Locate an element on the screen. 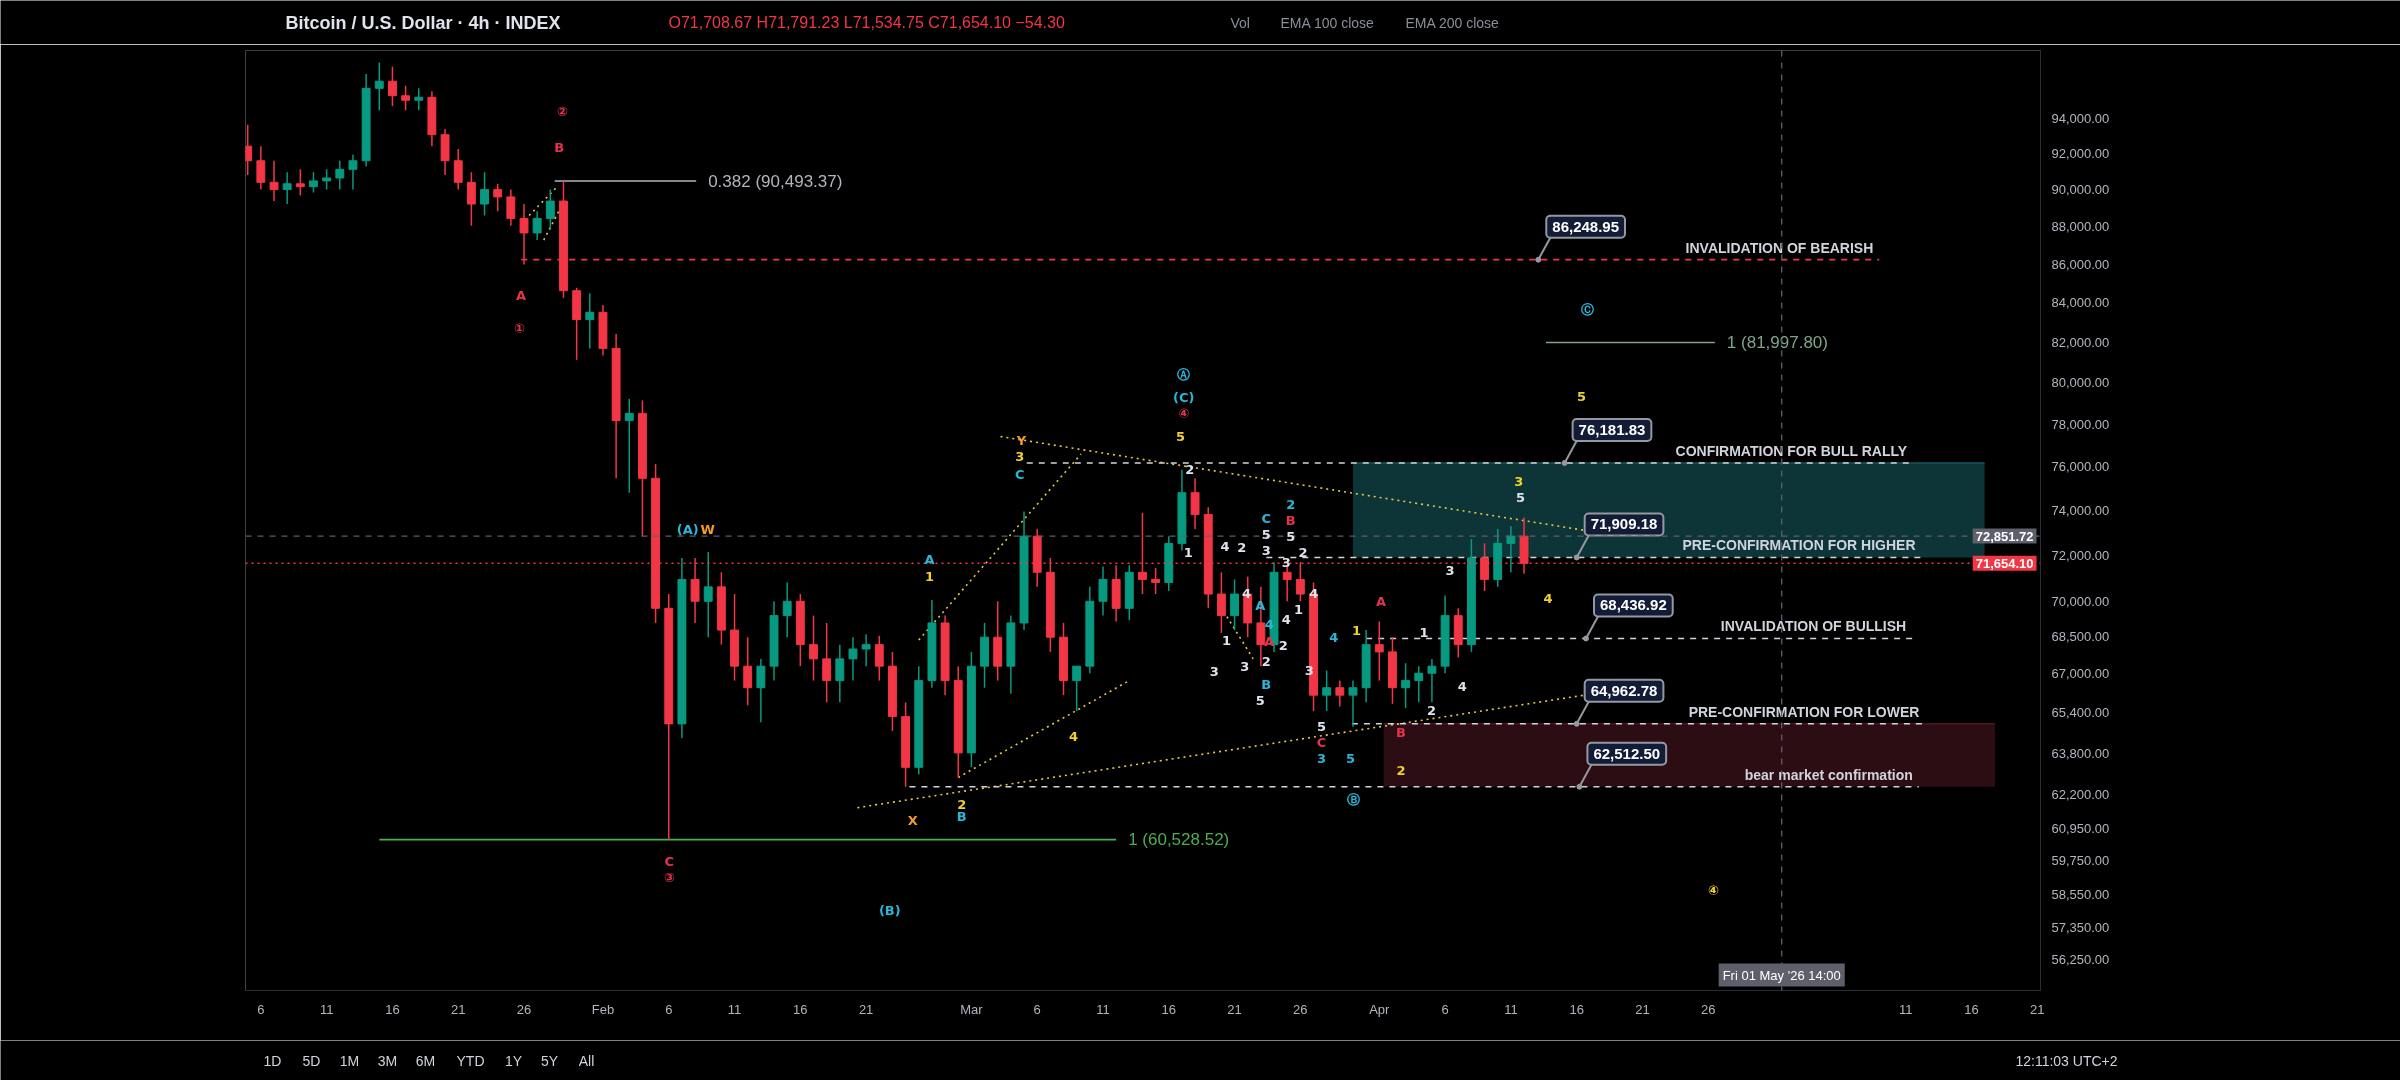 Image resolution: width=2400 pixels, height=1080 pixels. y-tick-label: 57,350.00 is located at coordinates (2080, 928).